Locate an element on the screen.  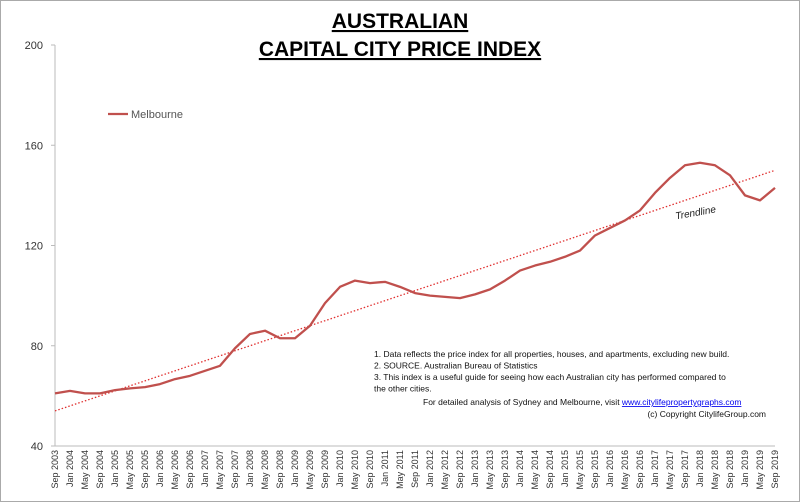
x-tick-label: Sep 2019 is located at coordinates (775, 469).